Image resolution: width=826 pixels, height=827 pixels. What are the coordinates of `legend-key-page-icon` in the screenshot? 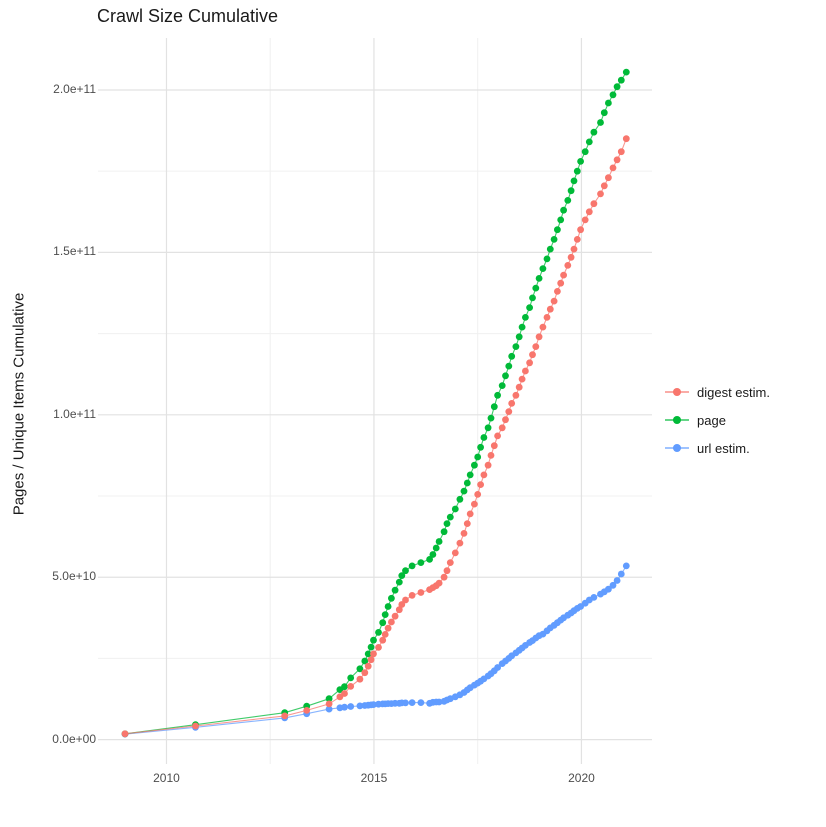 It's located at (677, 420).